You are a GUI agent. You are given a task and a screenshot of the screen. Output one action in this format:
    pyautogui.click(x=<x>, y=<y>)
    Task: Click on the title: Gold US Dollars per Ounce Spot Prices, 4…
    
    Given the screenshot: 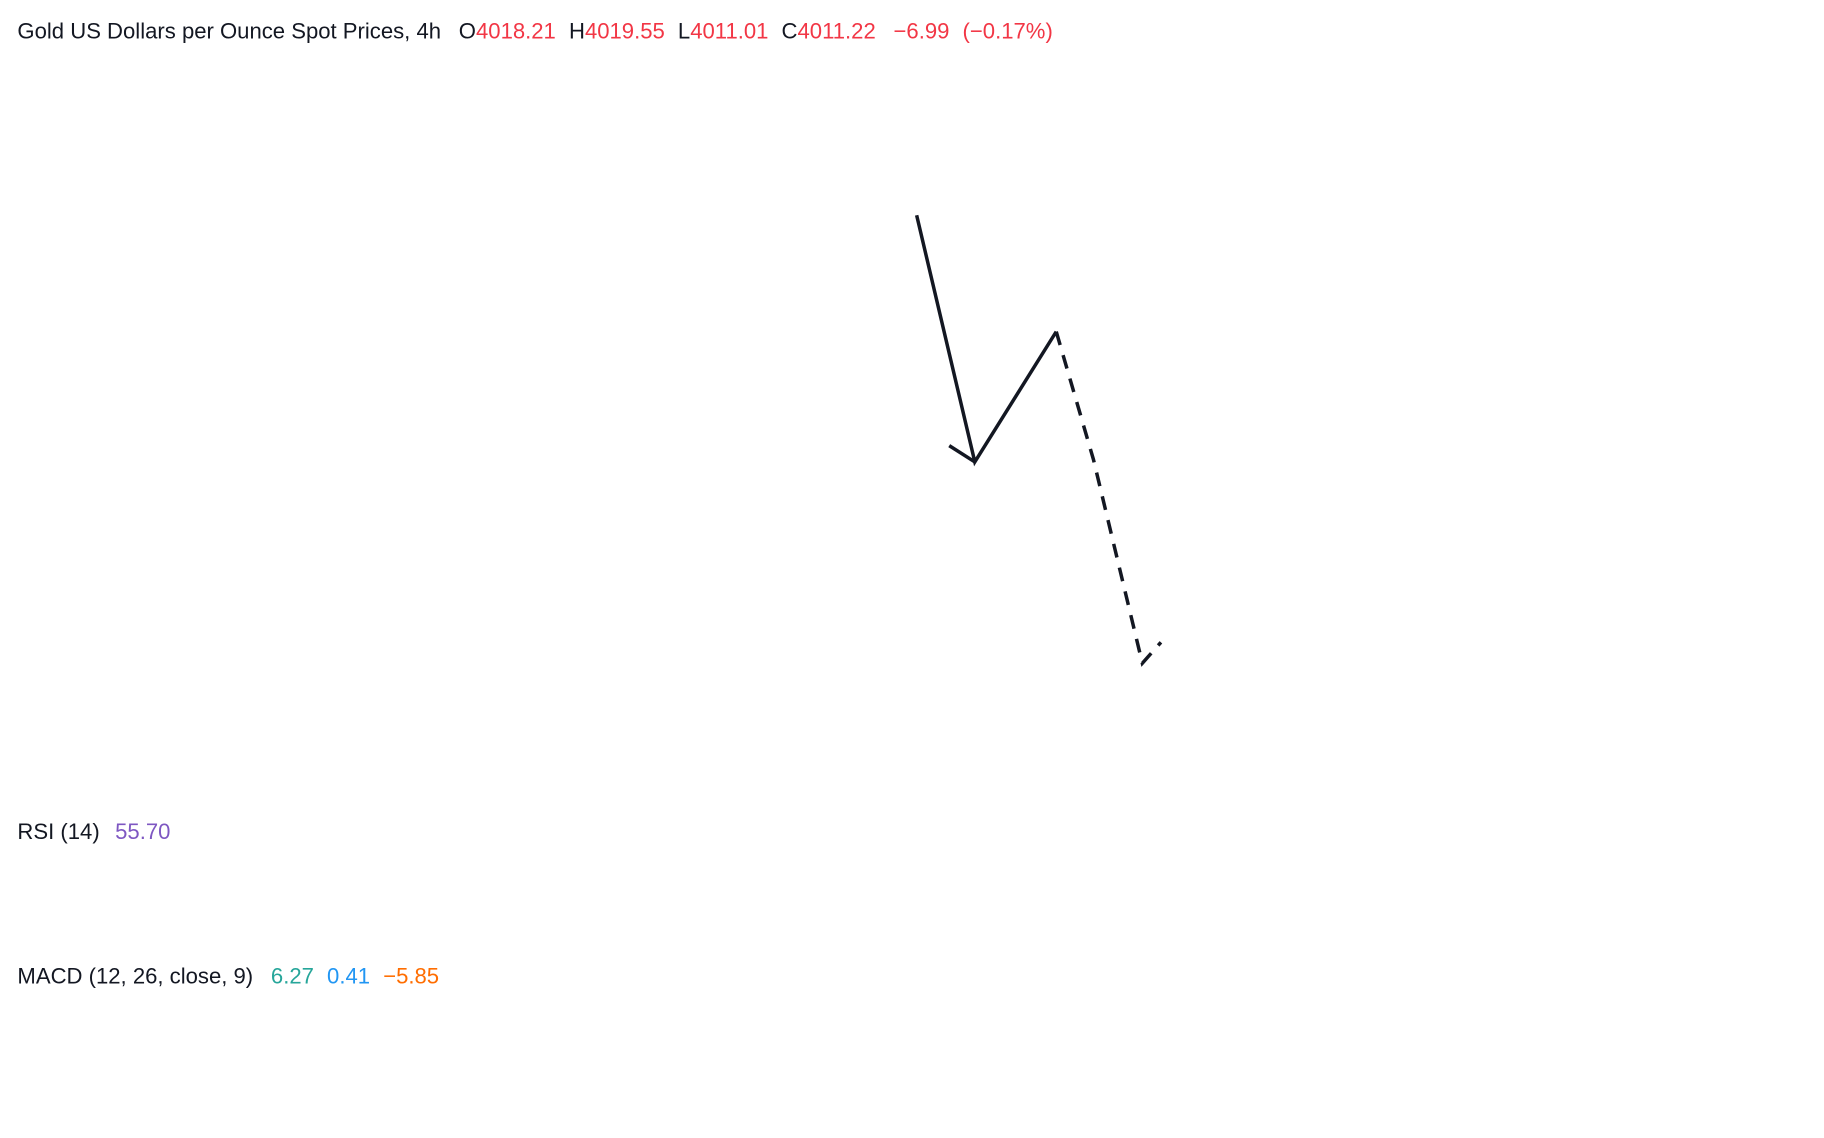 What is the action you would take?
    pyautogui.click(x=229, y=30)
    